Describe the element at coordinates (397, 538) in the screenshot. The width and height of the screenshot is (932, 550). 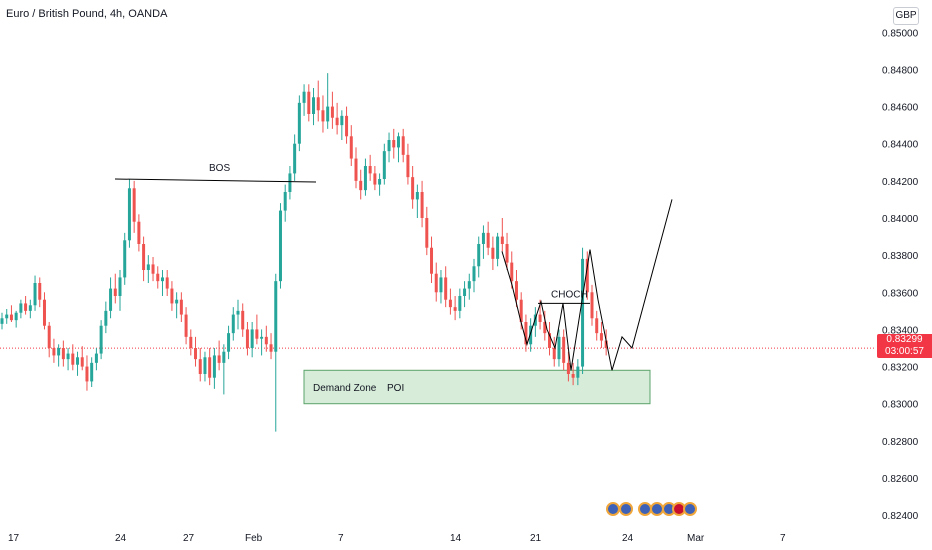
I see `time-axis: 17 24 27 Feb 7 14 21 24 Mar 7` at that location.